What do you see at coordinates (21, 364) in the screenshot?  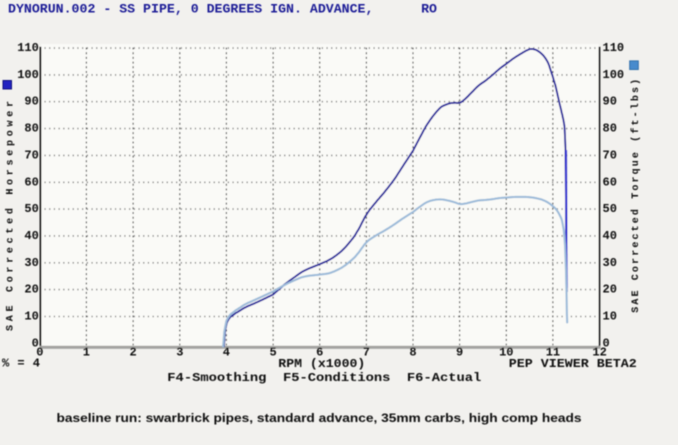 I see `svg-text: % = 4` at bounding box center [21, 364].